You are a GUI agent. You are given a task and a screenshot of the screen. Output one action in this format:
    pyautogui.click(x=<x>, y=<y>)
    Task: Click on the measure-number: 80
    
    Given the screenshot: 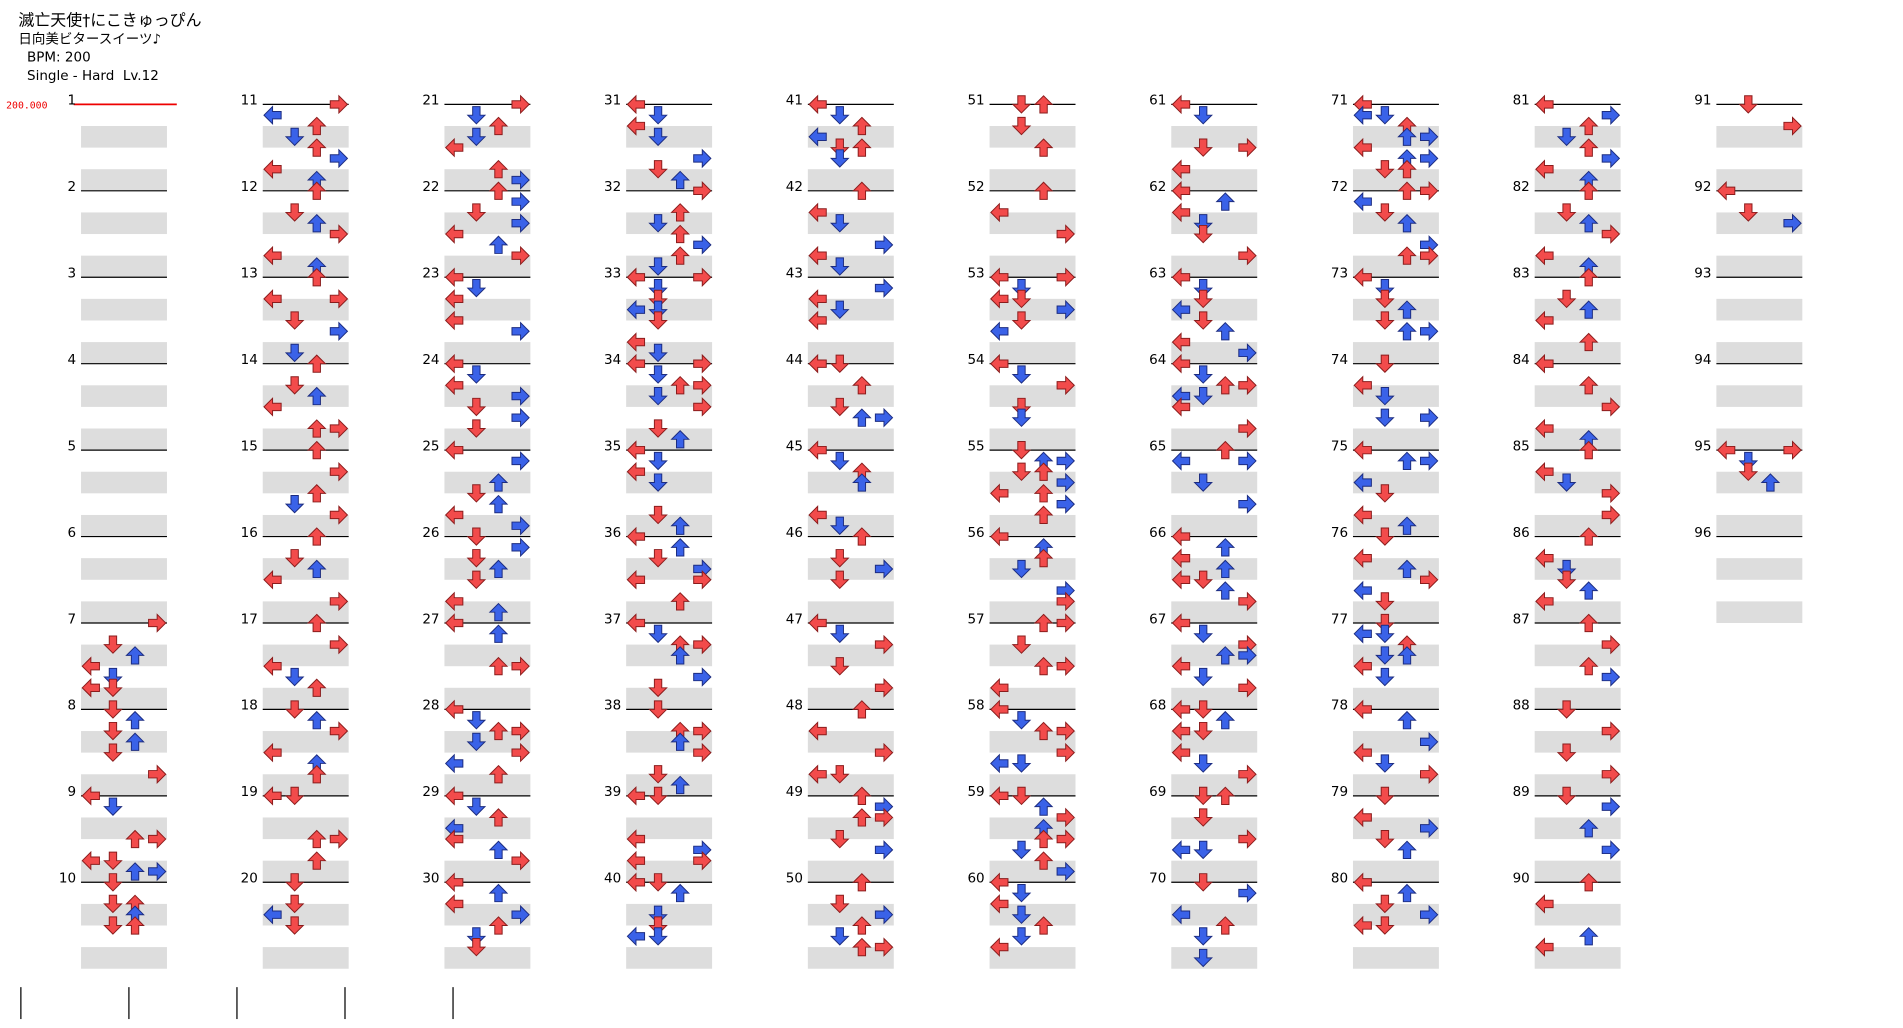 What is the action you would take?
    pyautogui.click(x=1339, y=879)
    